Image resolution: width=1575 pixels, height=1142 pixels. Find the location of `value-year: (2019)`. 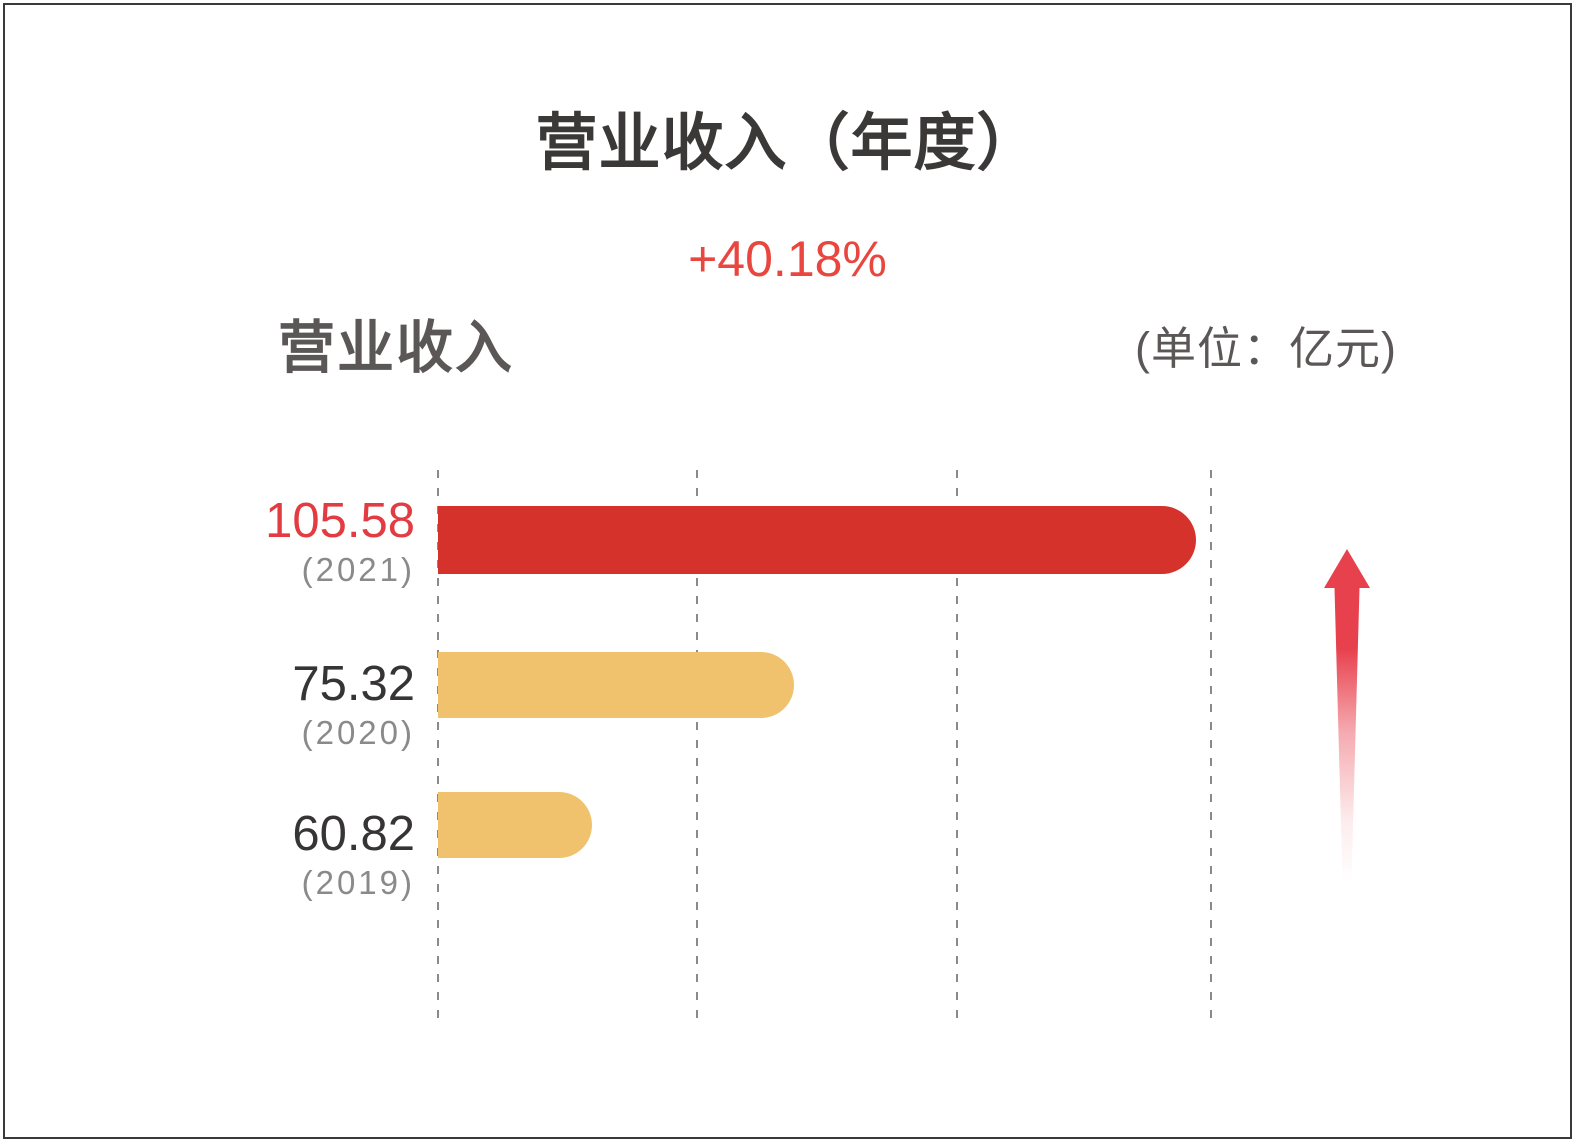

value-year: (2019) is located at coordinates (358, 882).